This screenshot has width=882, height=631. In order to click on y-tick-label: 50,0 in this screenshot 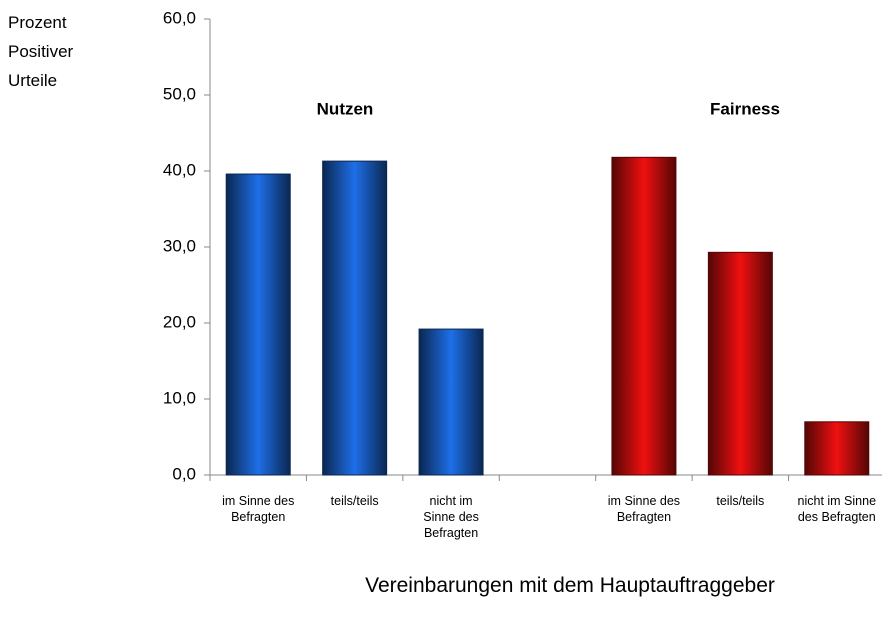, I will do `click(179, 93)`.